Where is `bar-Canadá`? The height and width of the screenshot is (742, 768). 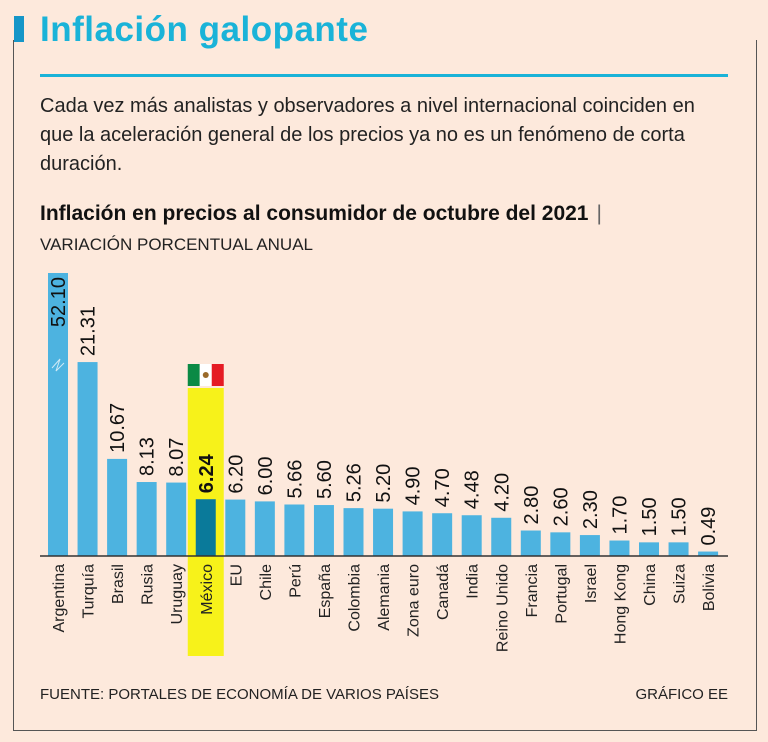 bar-Canadá is located at coordinates (442, 534).